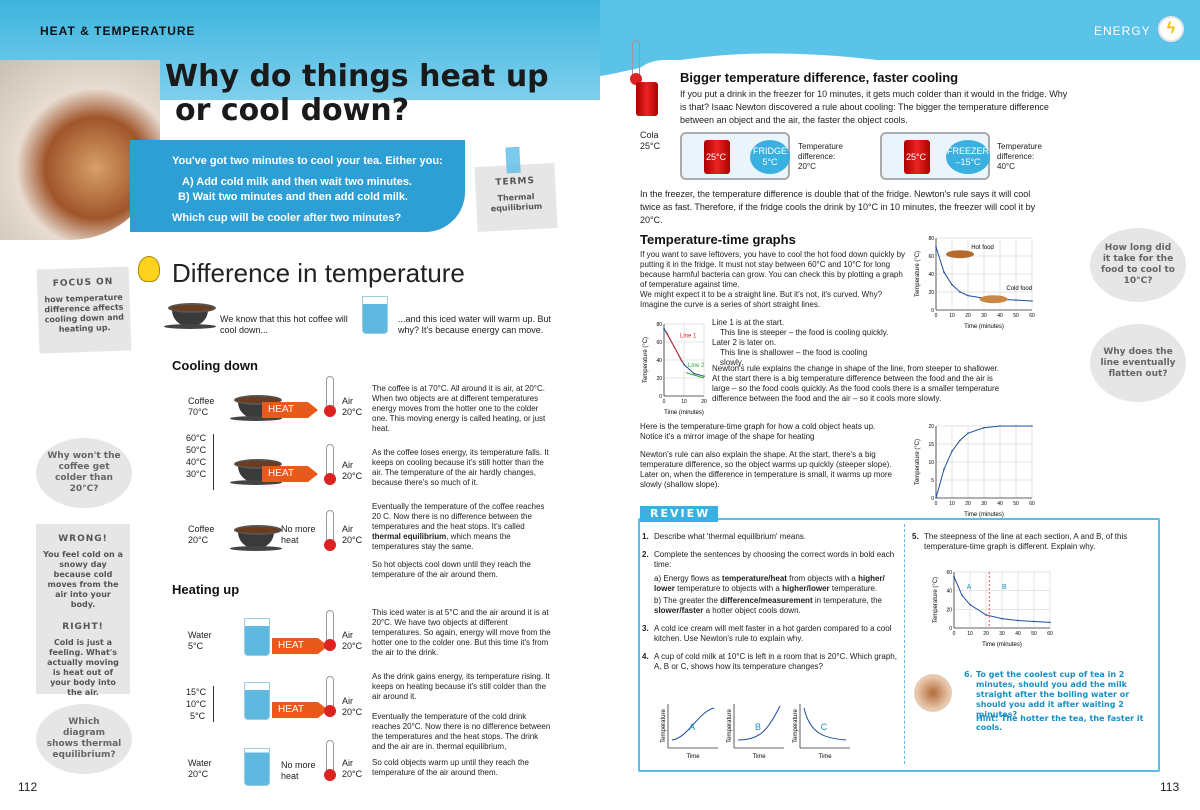 The image size is (1200, 810). I want to click on y-tick-label: 5, so click(932, 481).